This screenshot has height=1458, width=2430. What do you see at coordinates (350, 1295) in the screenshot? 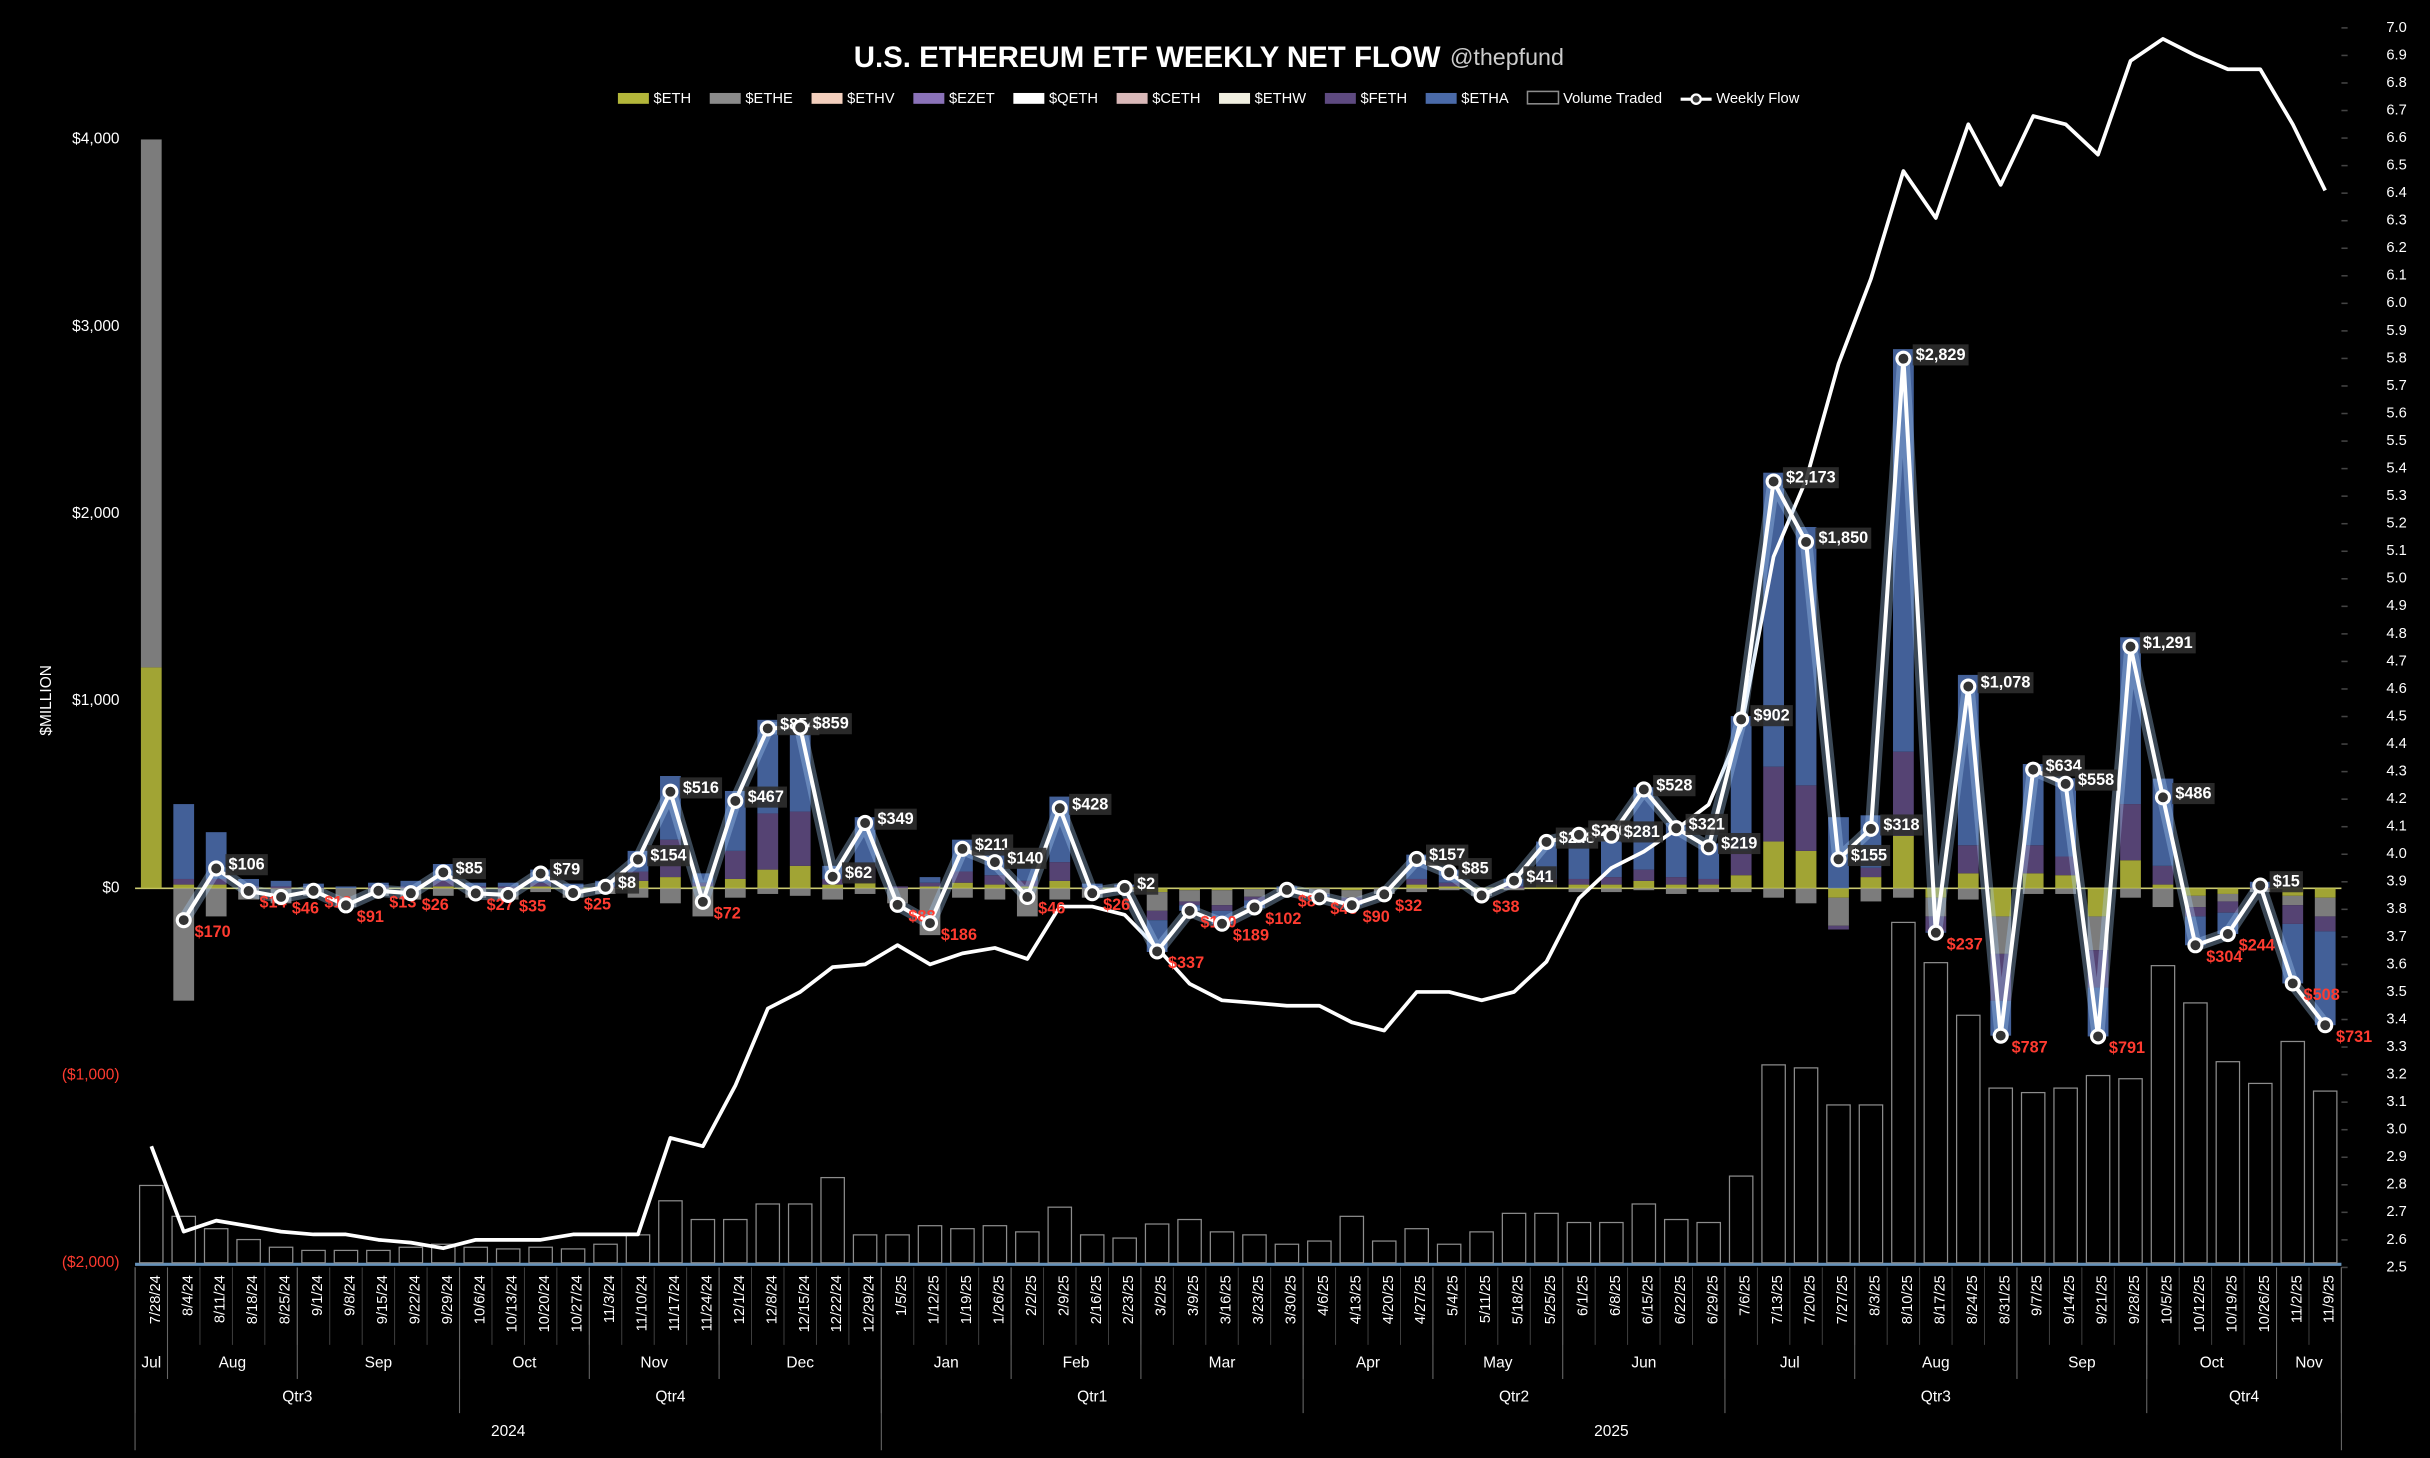
I see `x-tick-label: 9/8/24` at bounding box center [350, 1295].